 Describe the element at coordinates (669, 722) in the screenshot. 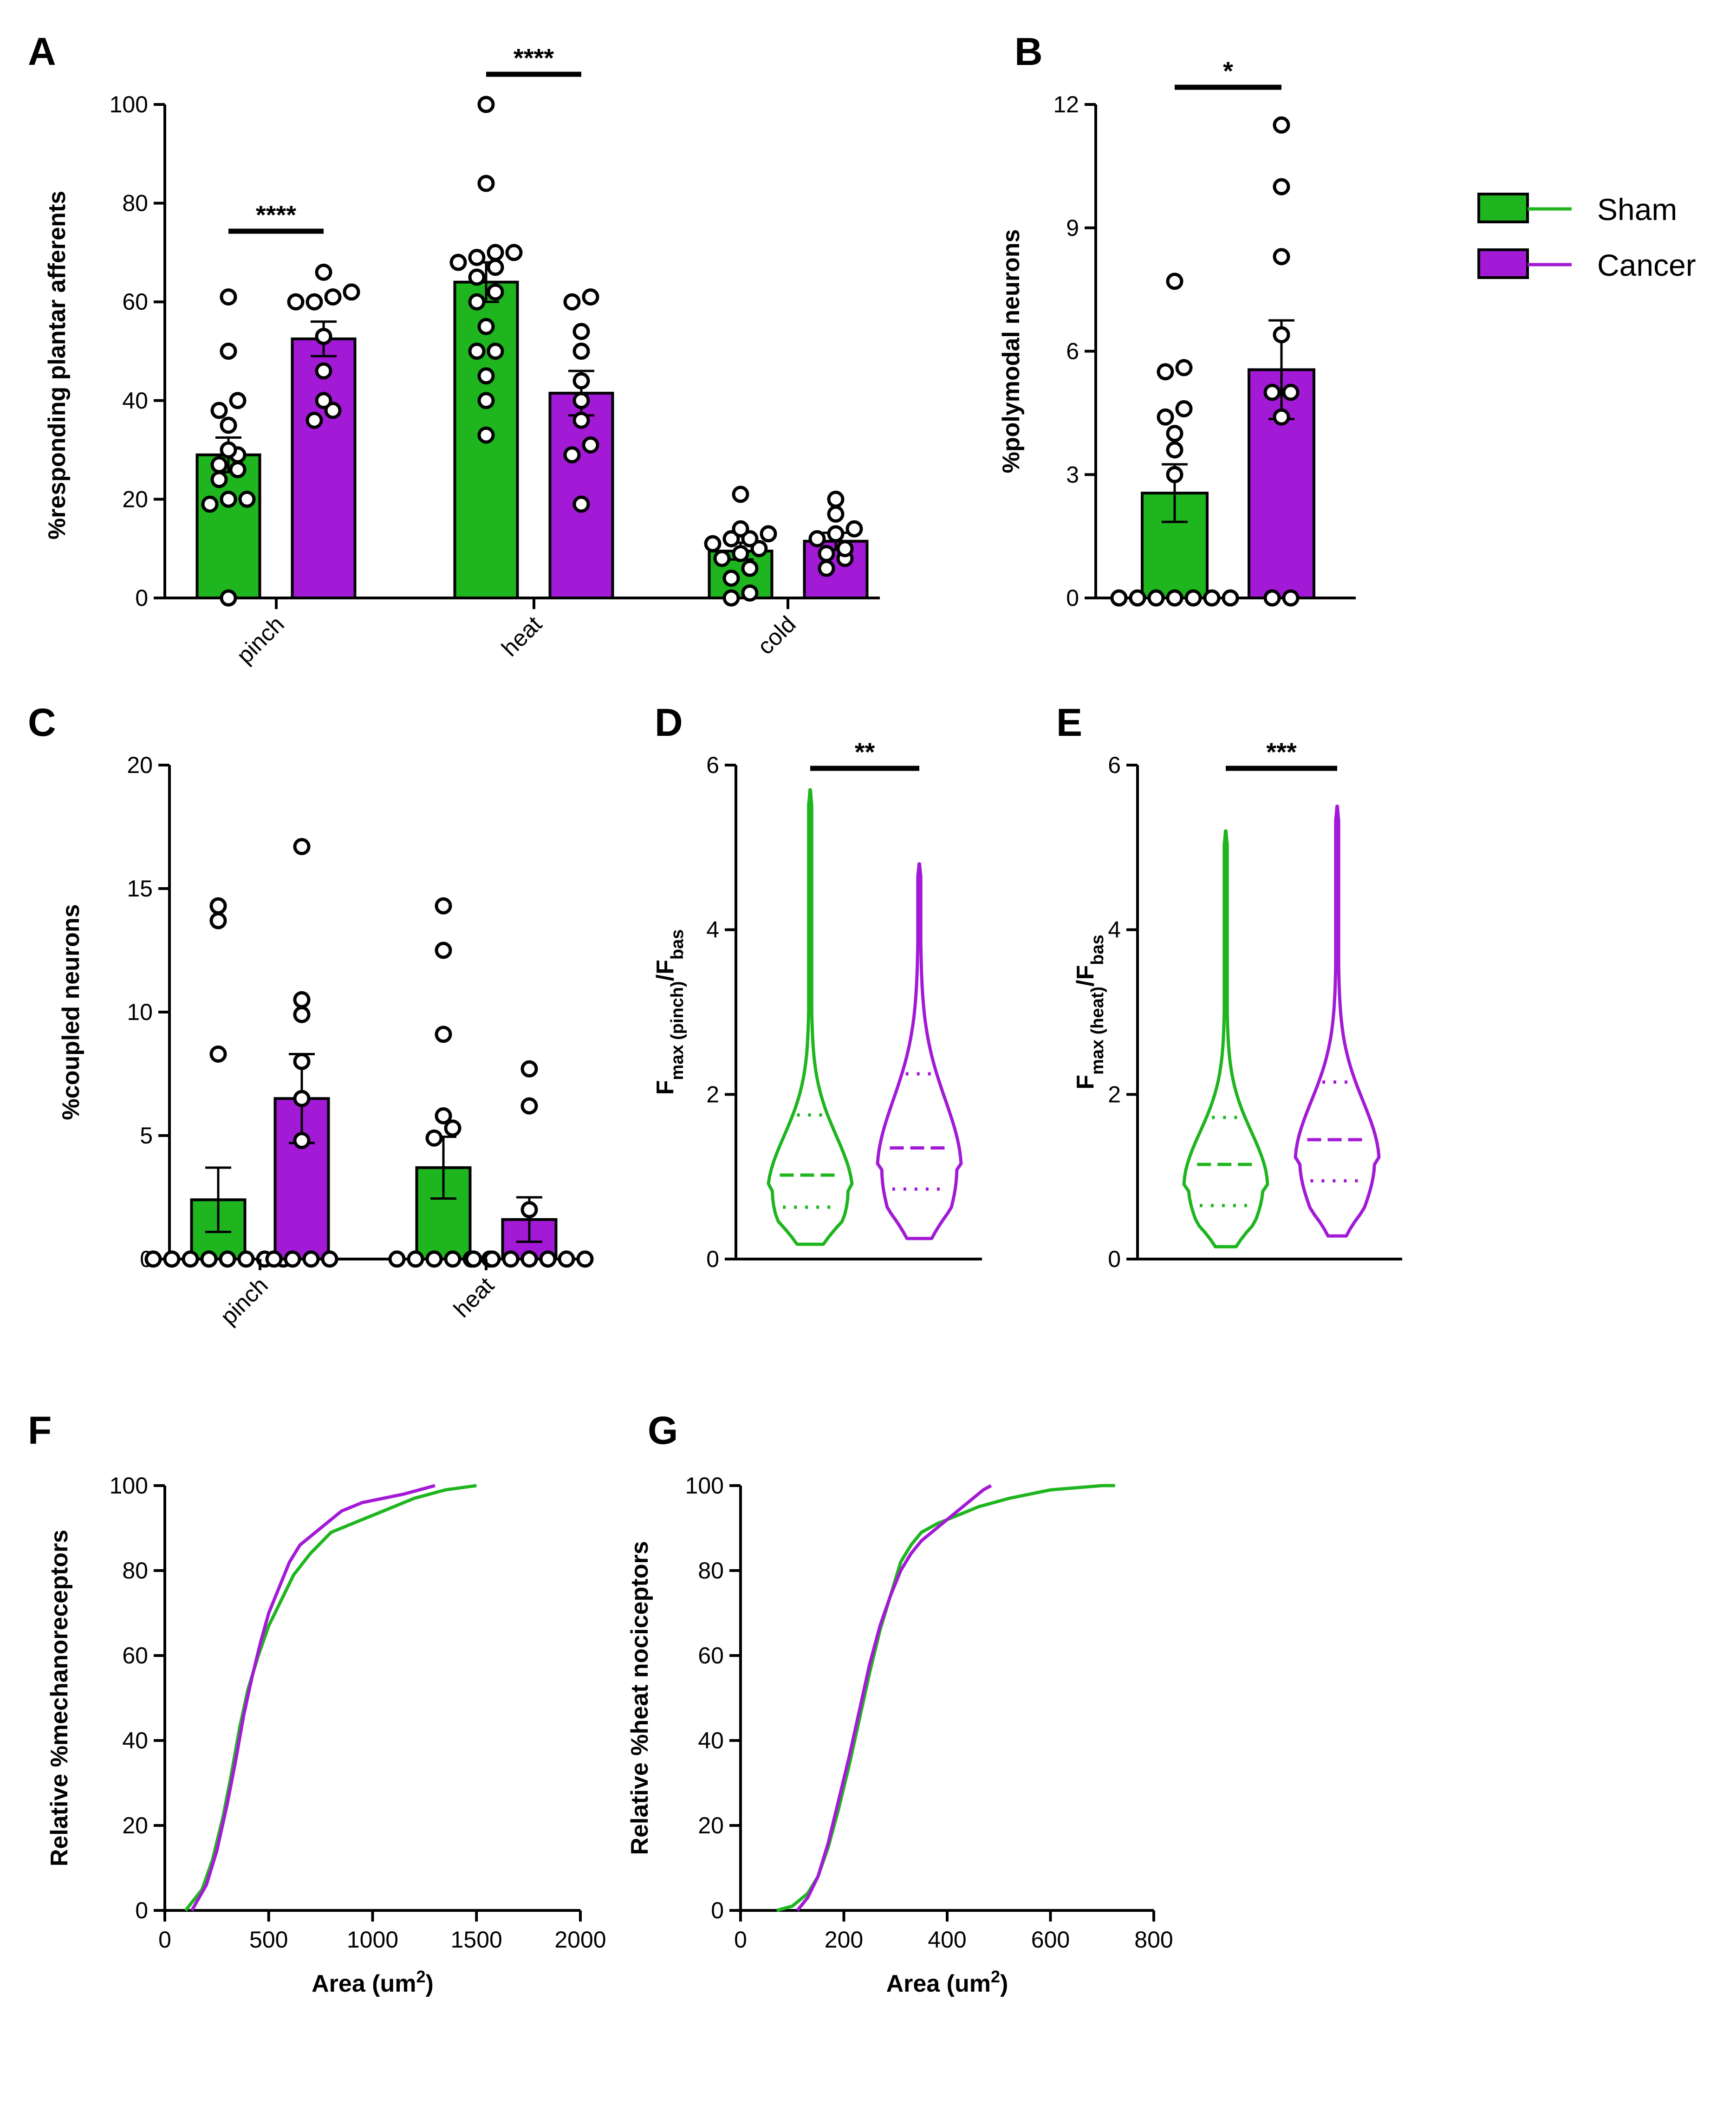

I see `panel-letter-d: D` at that location.